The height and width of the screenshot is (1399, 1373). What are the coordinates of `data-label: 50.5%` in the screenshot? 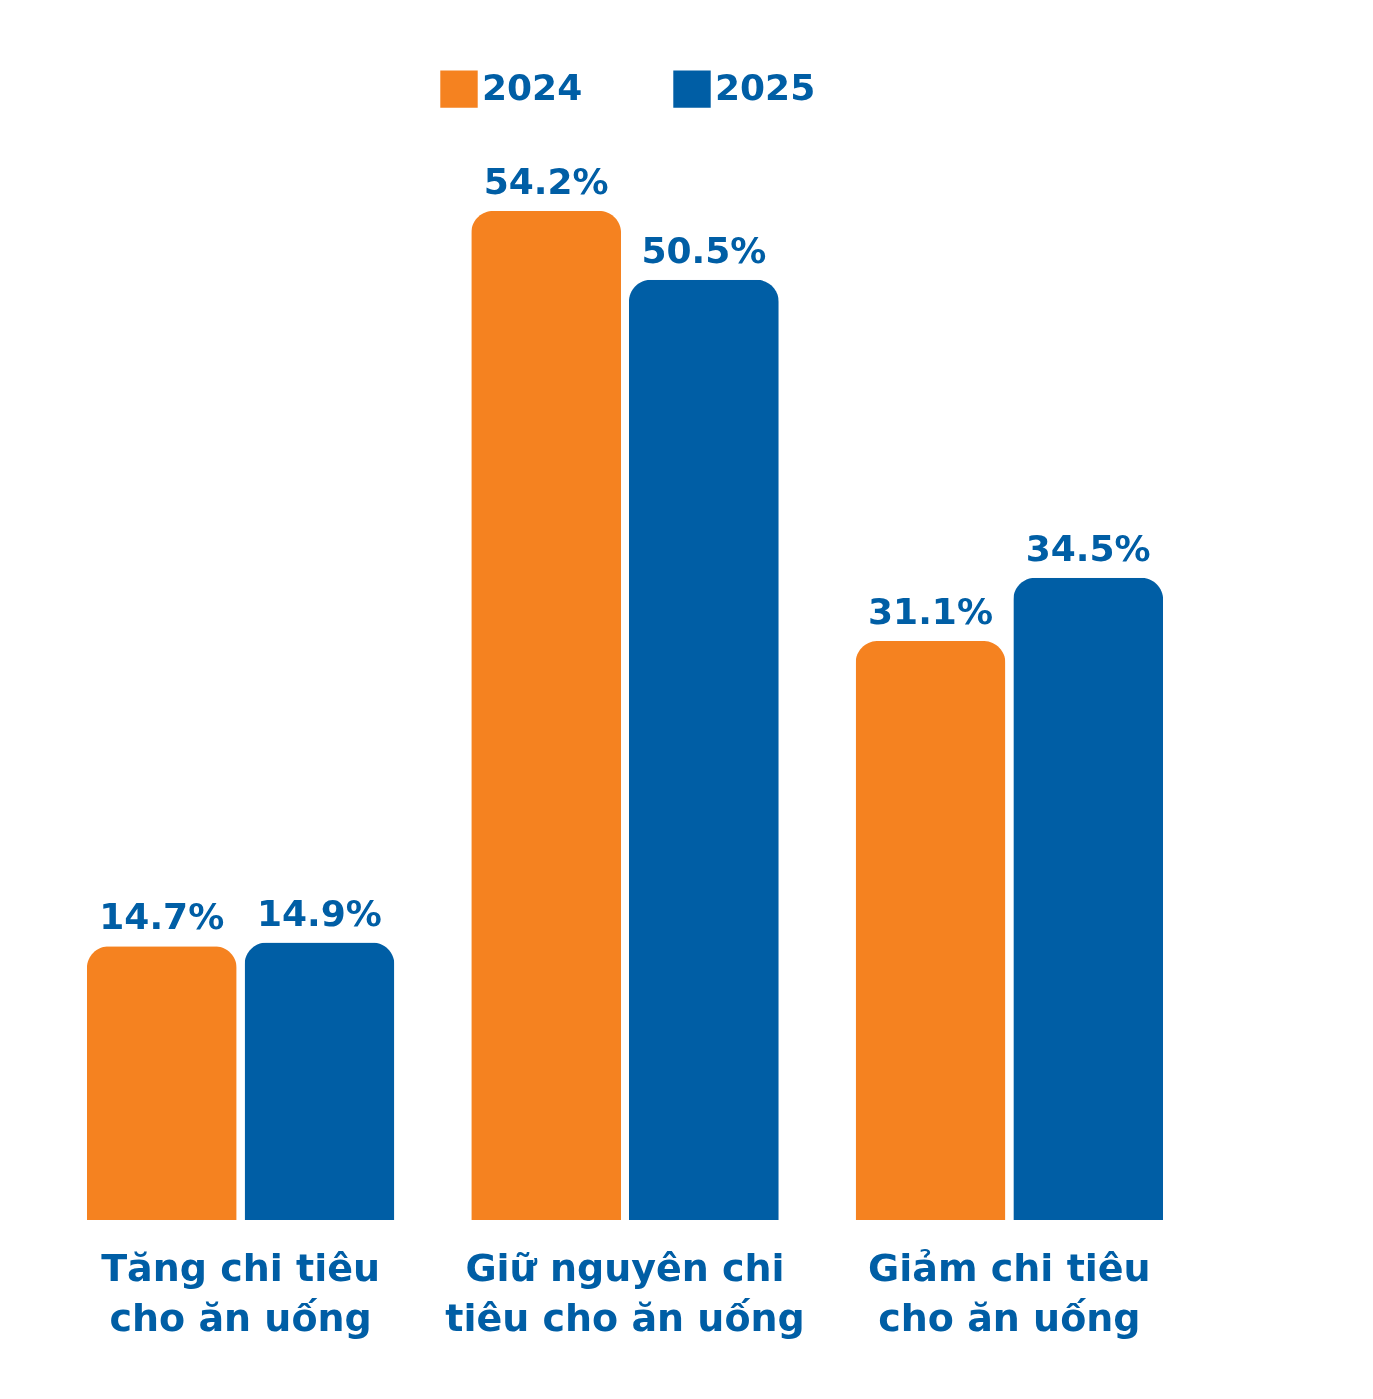 It's located at (704, 250).